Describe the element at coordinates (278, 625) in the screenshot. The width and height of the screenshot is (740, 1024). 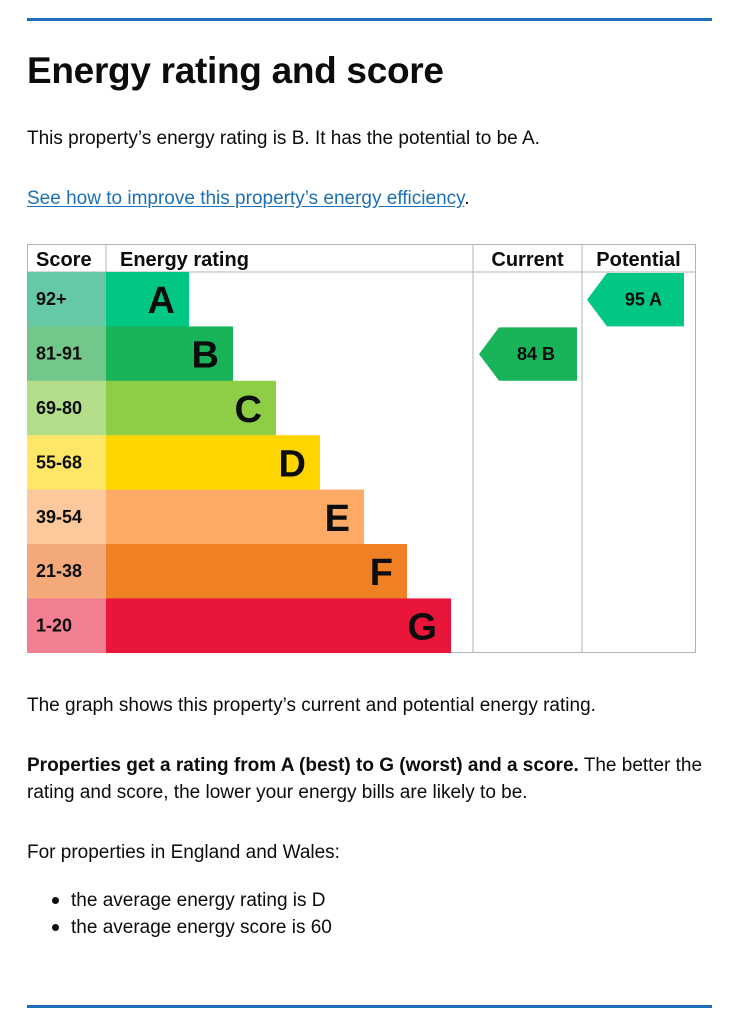
I see `rating-bar-g` at that location.